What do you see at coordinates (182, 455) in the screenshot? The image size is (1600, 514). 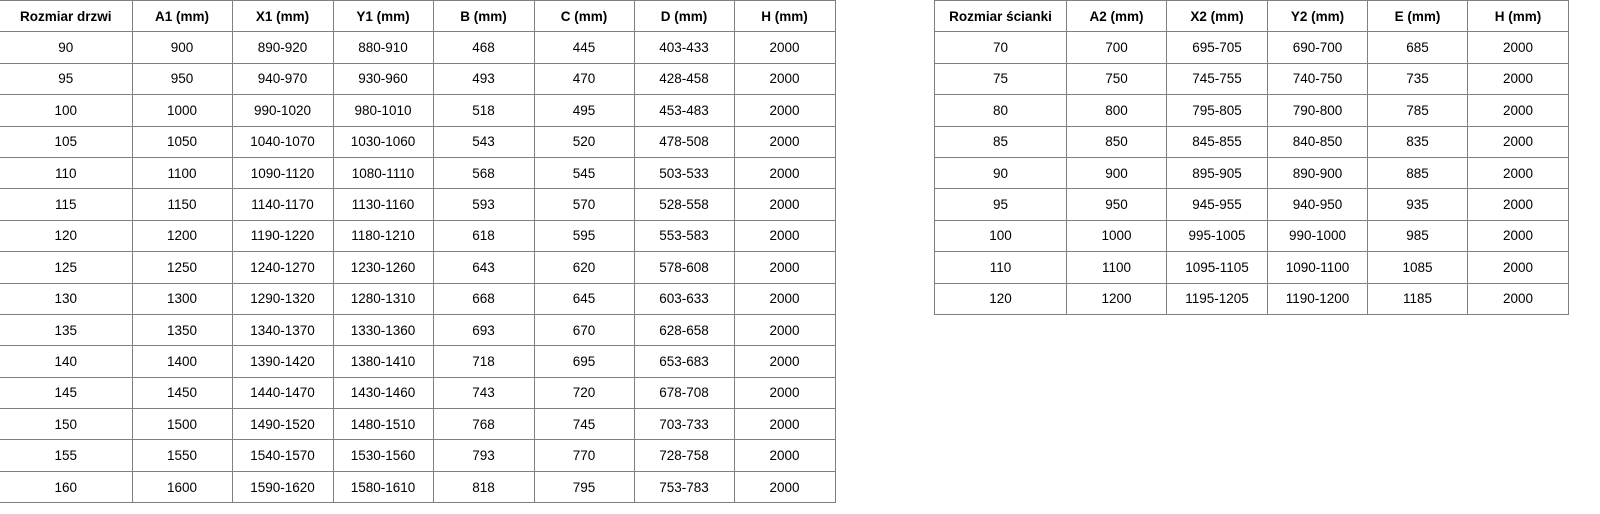 I see `table-cell: 1550` at bounding box center [182, 455].